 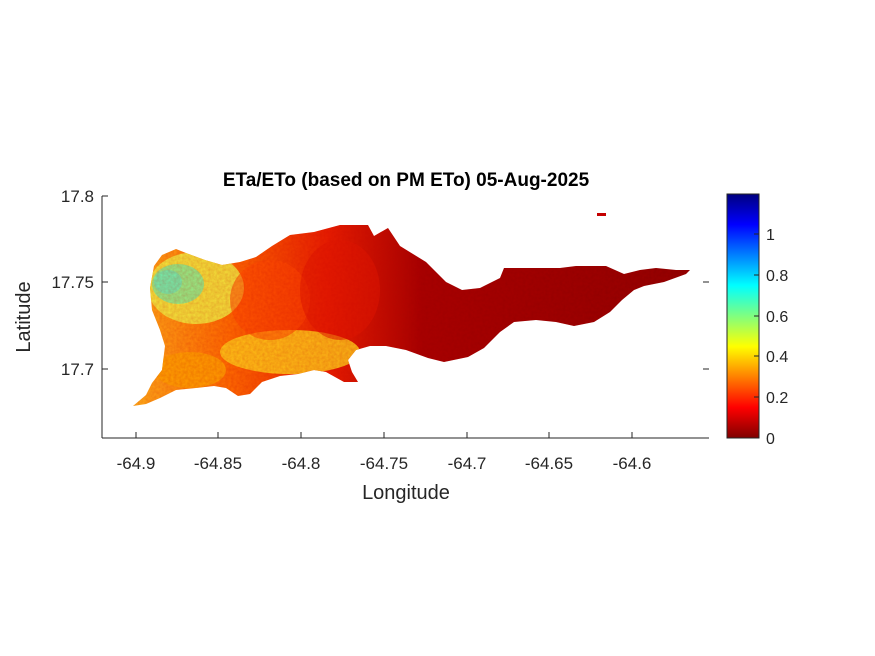 I want to click on x-tick-label: -64.85, so click(x=218, y=463).